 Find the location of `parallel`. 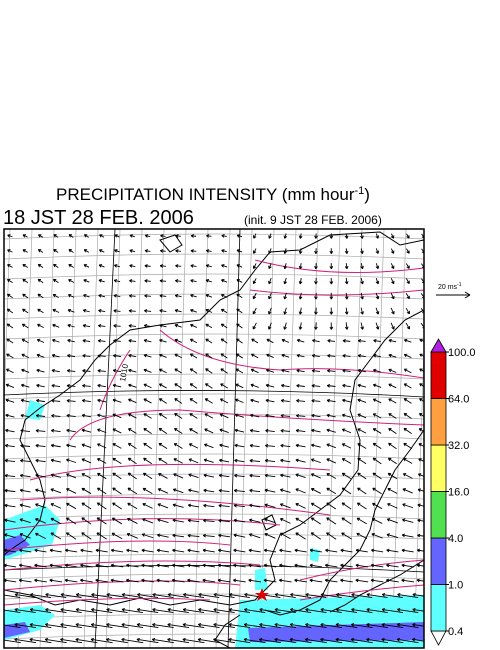

parallel is located at coordinates (214, 236).